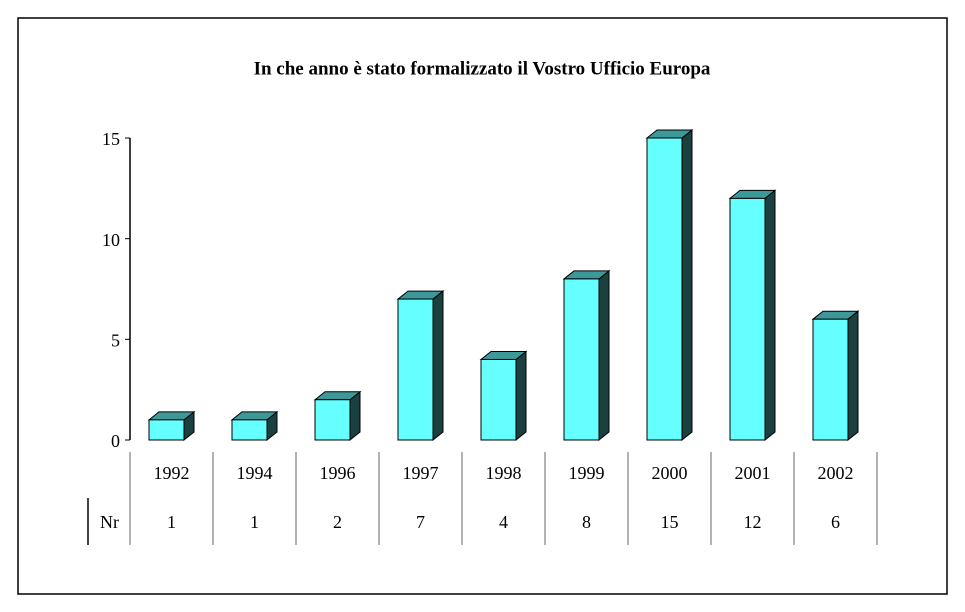  What do you see at coordinates (115, 441) in the screenshot?
I see `y-tick-label: 0` at bounding box center [115, 441].